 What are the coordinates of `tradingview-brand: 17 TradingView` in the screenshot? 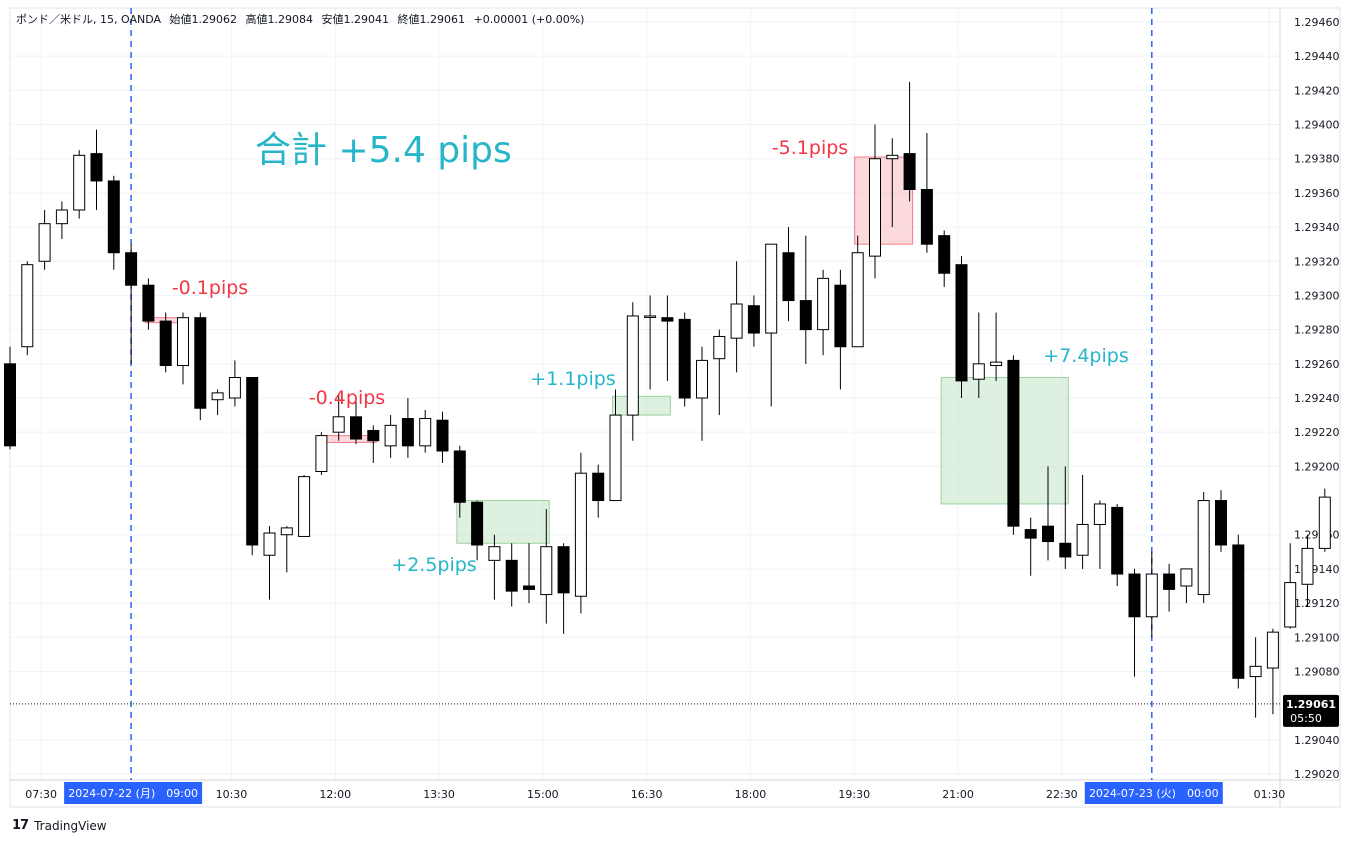 It's located at (59, 825).